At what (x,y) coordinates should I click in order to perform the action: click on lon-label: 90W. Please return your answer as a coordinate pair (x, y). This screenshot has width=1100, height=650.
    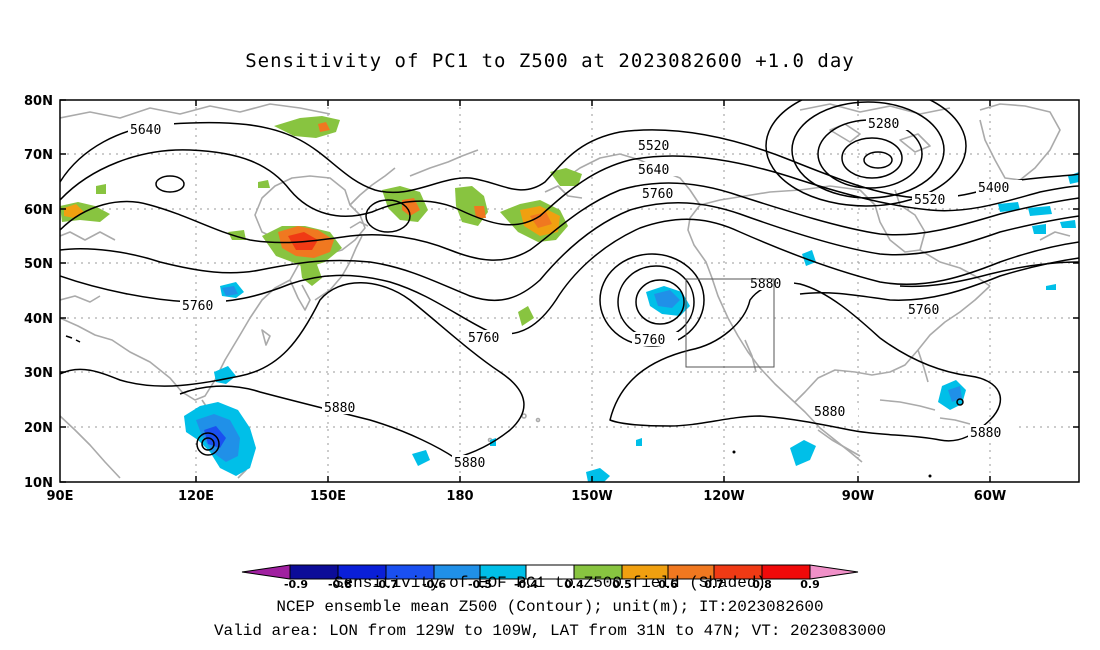
    Looking at the image, I should click on (858, 496).